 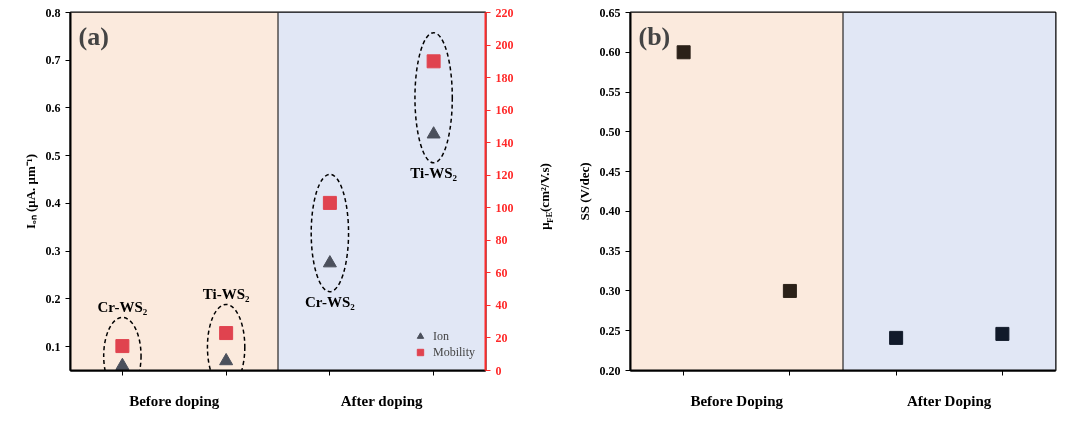 I want to click on y2-tick-label: 120, so click(x=504, y=175).